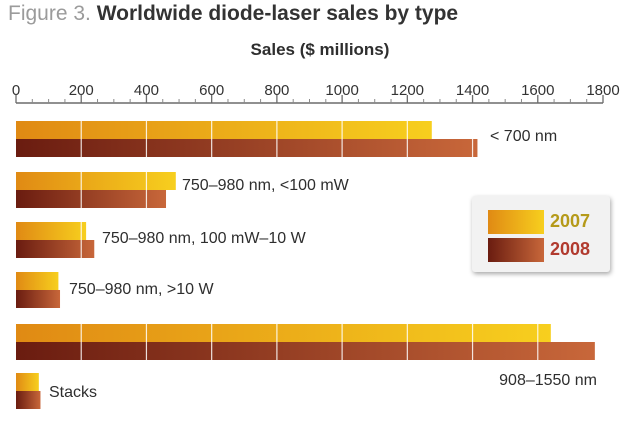  Describe the element at coordinates (548, 222) in the screenshot. I see `legend-item-2007: 2007` at that location.